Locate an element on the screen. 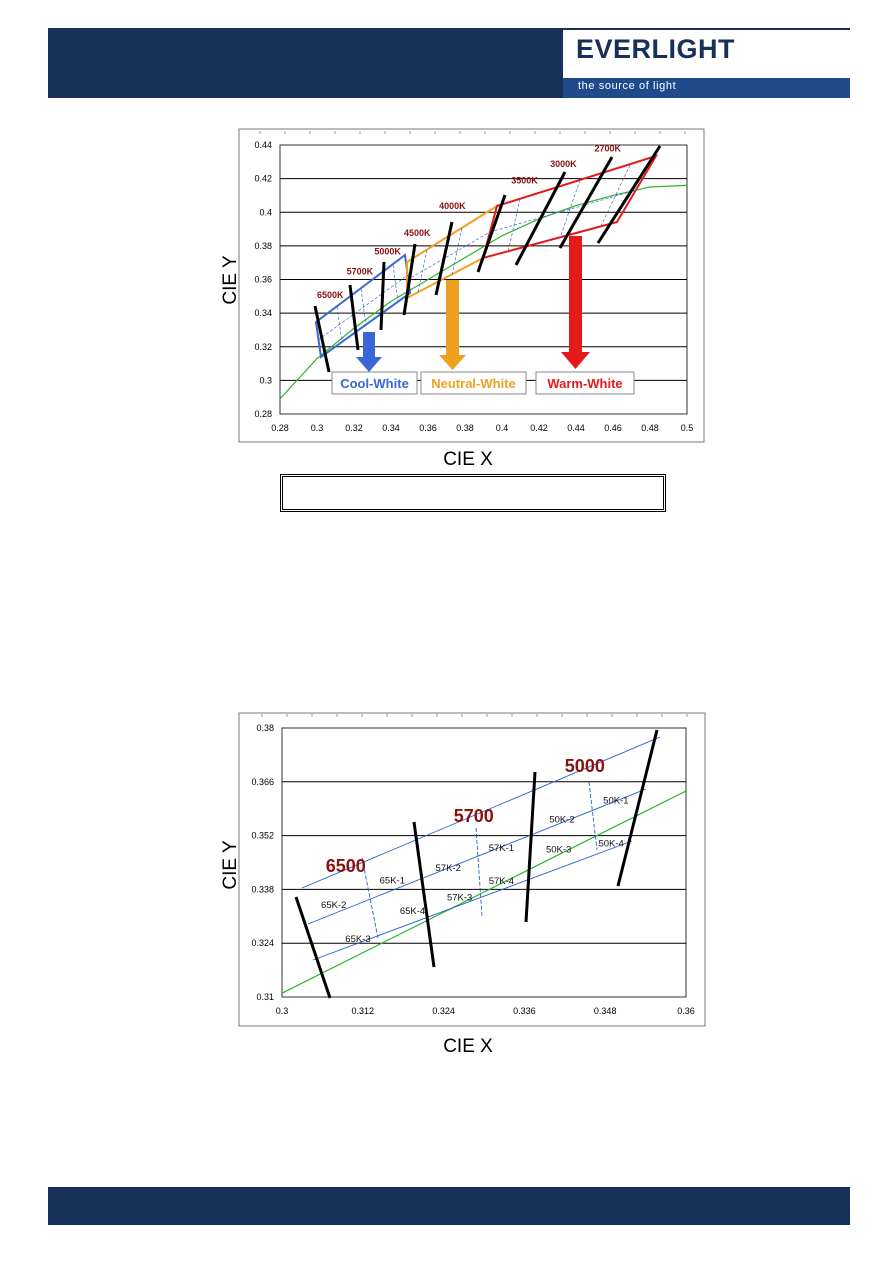 The width and height of the screenshot is (892, 1263). y-tick-label: 0.338 is located at coordinates (262, 889).